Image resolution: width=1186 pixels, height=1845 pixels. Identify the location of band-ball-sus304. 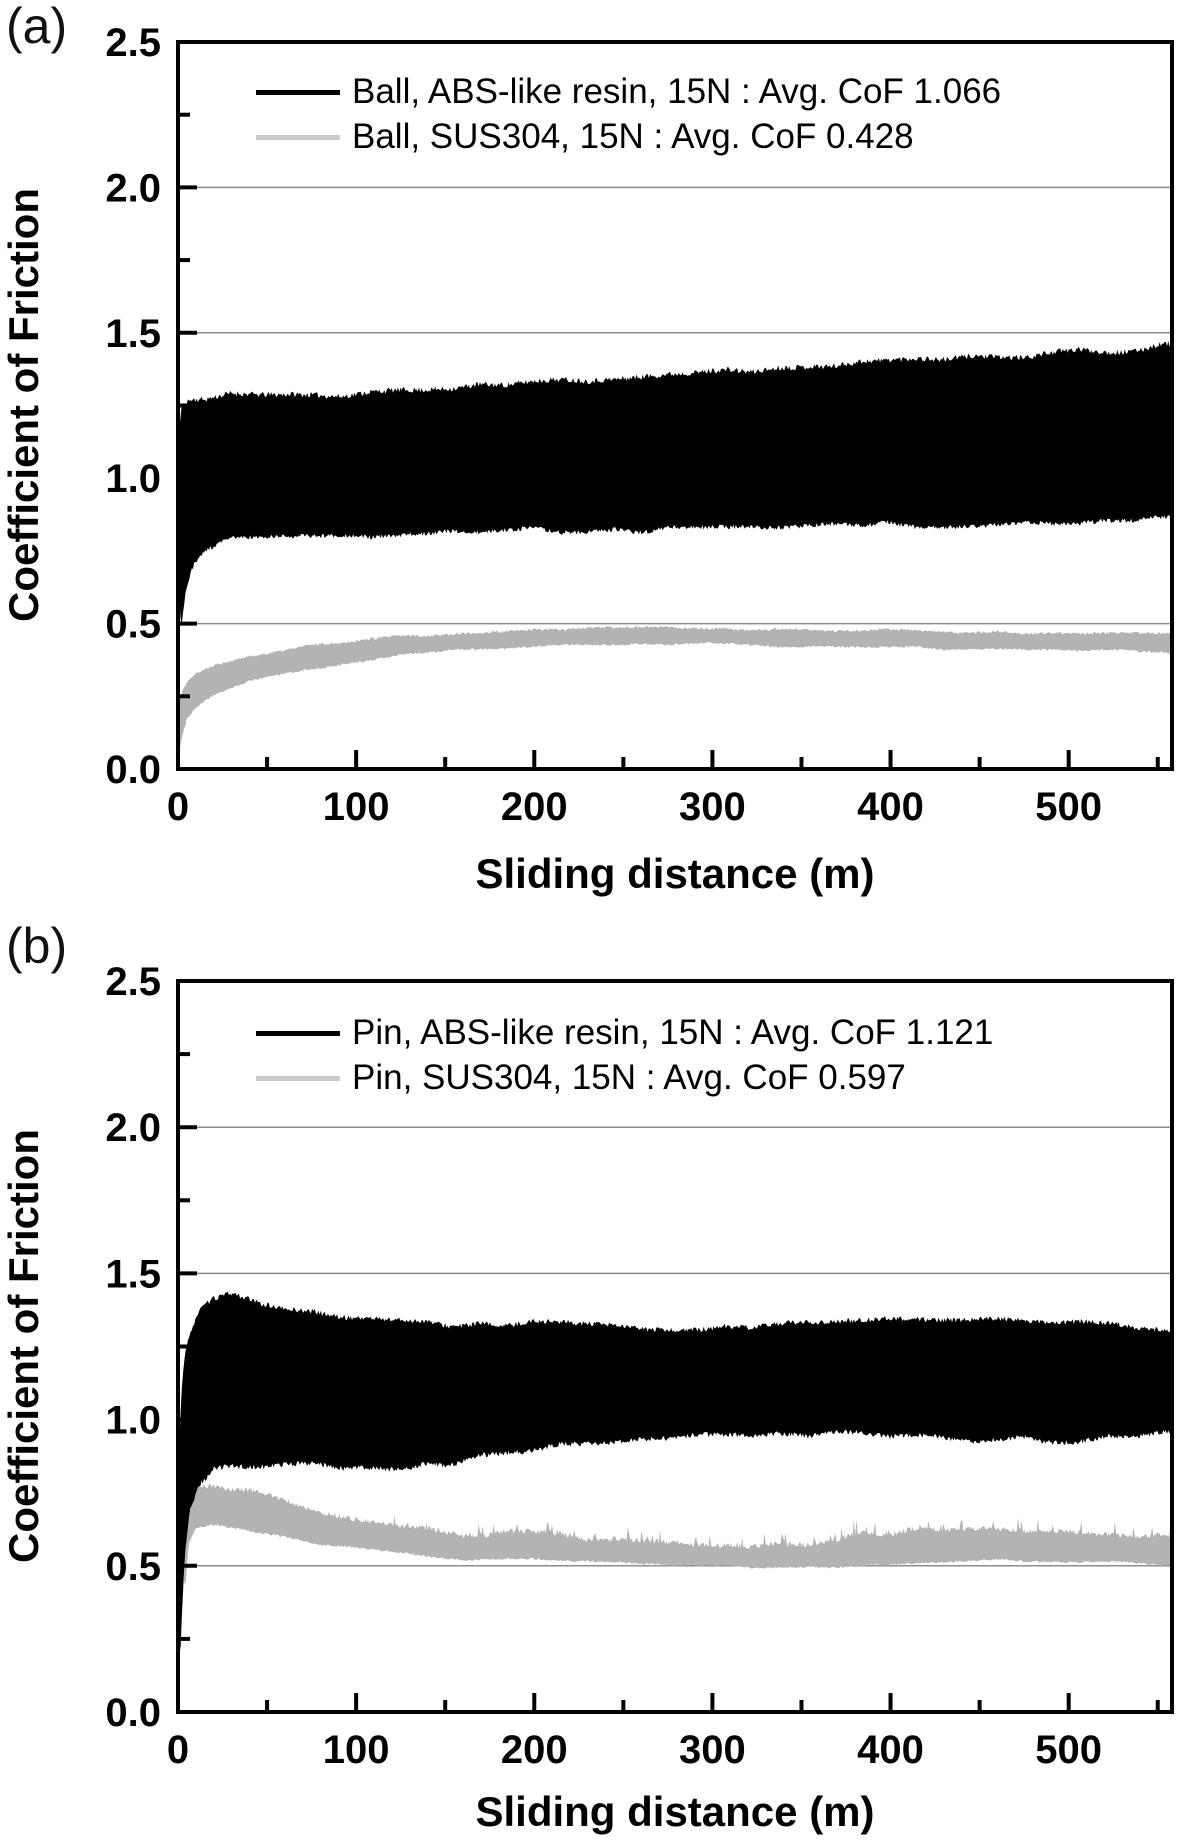
(675, 686).